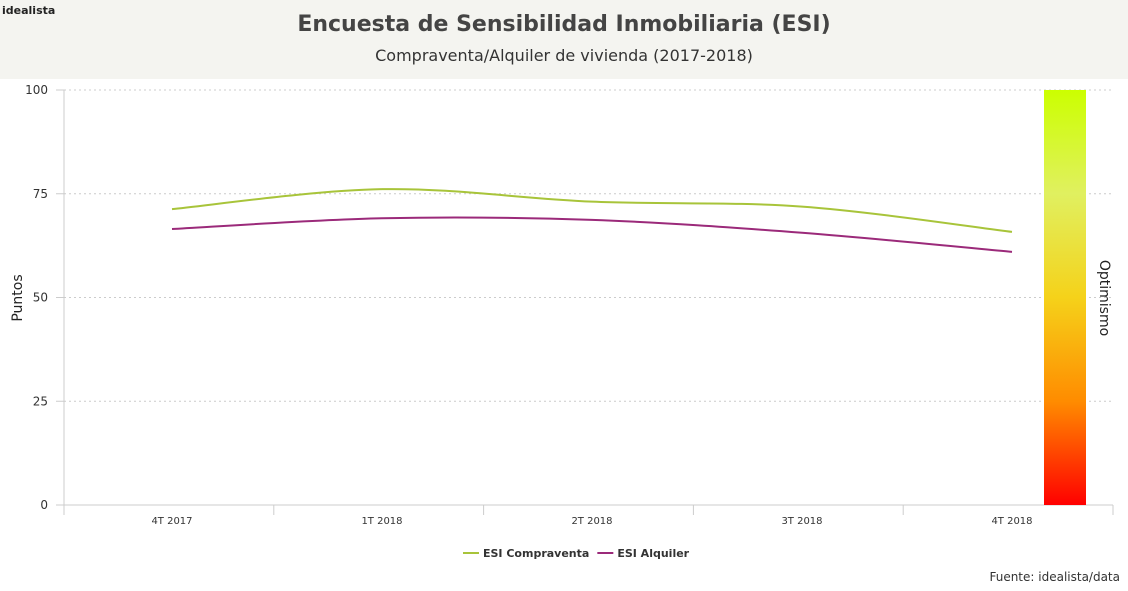  Describe the element at coordinates (653, 553) in the screenshot. I see `legend-item: ESI Alquiler` at that location.